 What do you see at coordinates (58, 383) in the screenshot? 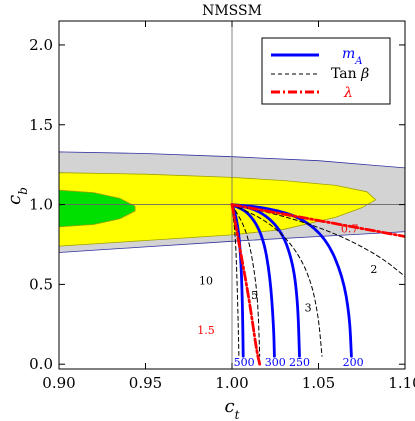
I see `x-tick-label: 0.90` at bounding box center [58, 383].